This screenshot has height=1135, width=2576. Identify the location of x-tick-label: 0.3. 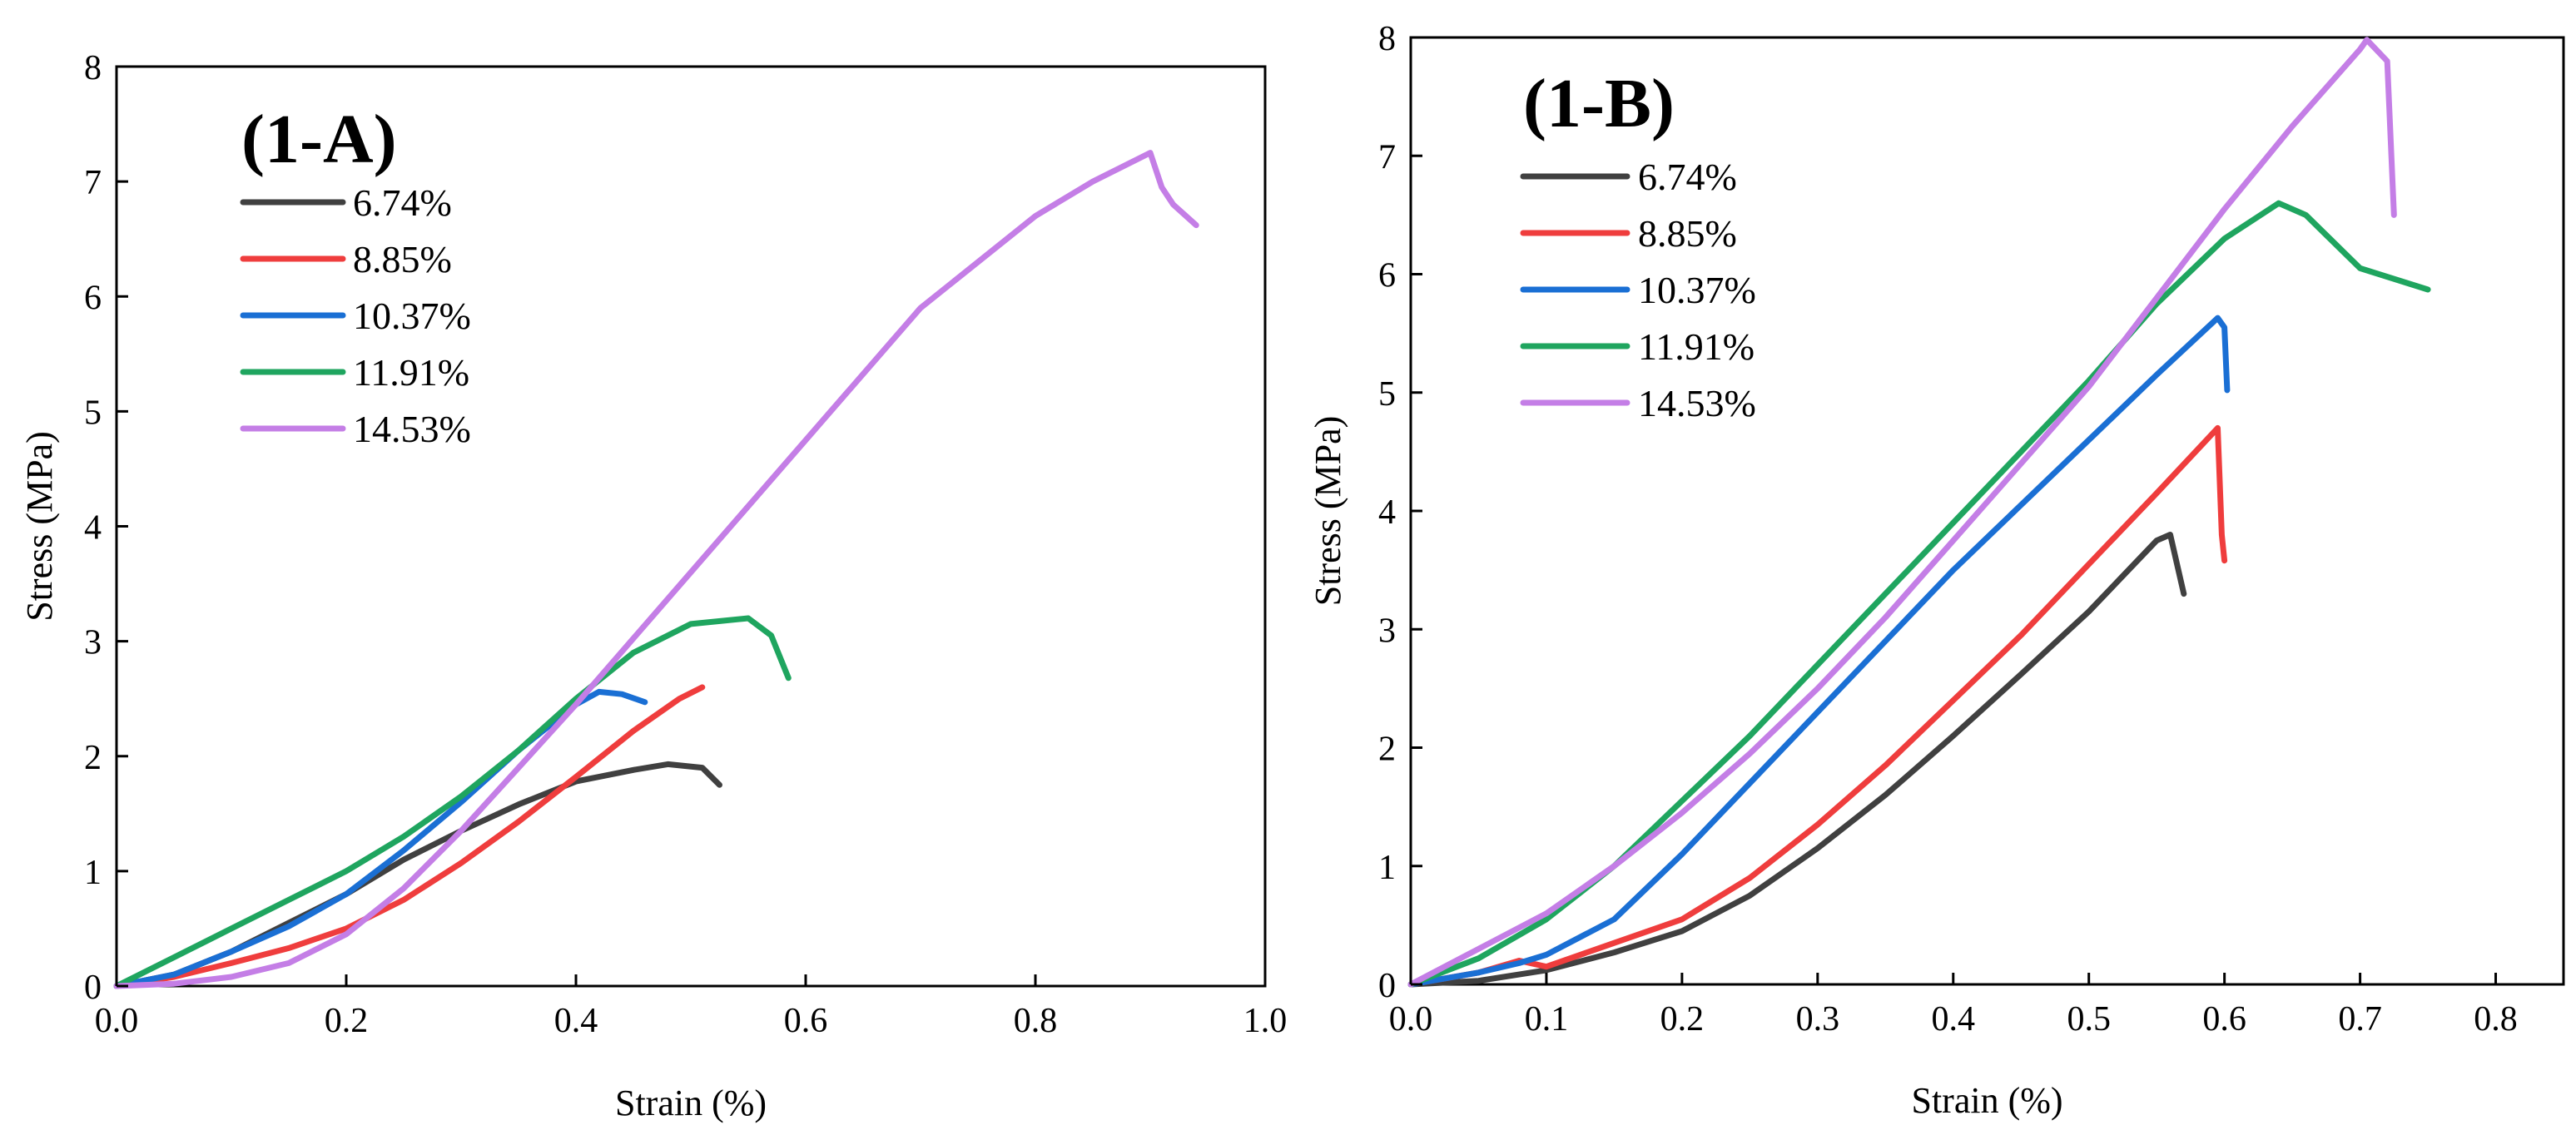
(1818, 1019).